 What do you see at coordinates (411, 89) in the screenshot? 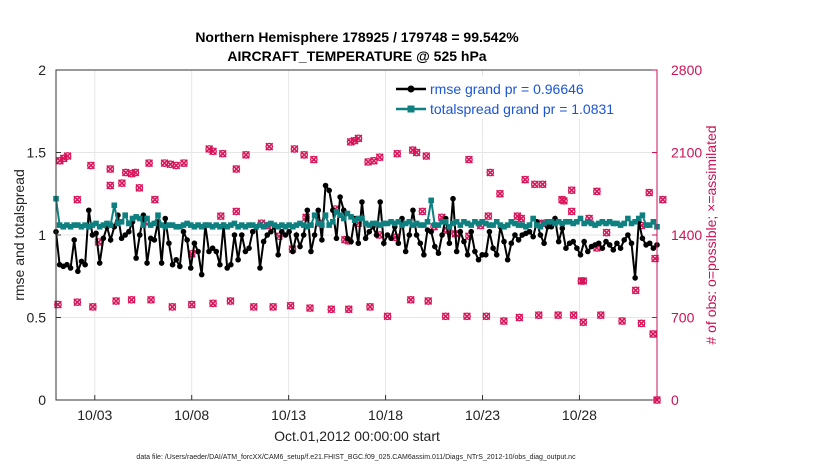
I see `legend-rmse-marker` at bounding box center [411, 89].